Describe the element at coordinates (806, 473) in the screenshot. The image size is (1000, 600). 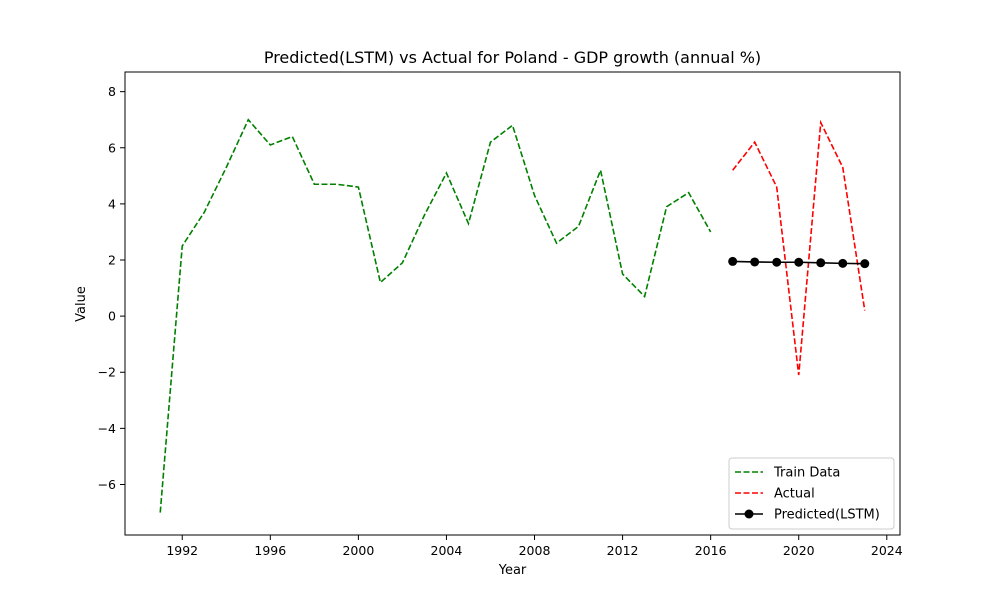
I see `legend-label: Train Data` at that location.